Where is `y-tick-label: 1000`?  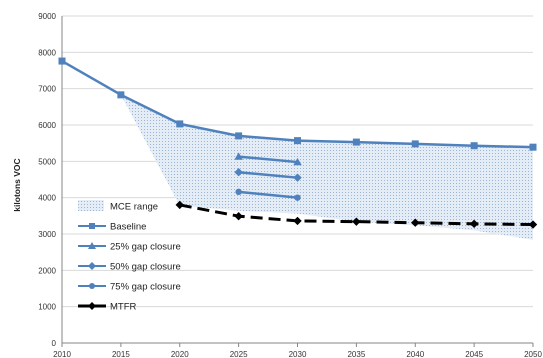
y-tick-label: 1000 is located at coordinates (47, 307).